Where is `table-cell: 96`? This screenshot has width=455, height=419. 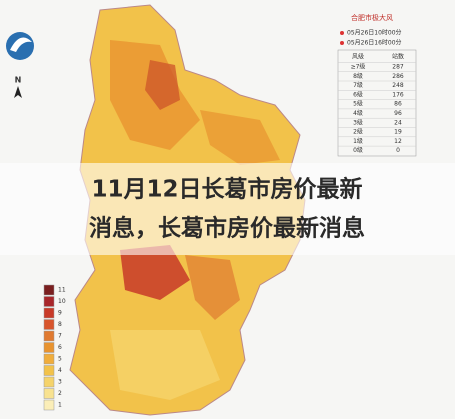 table-cell: 96 is located at coordinates (398, 113).